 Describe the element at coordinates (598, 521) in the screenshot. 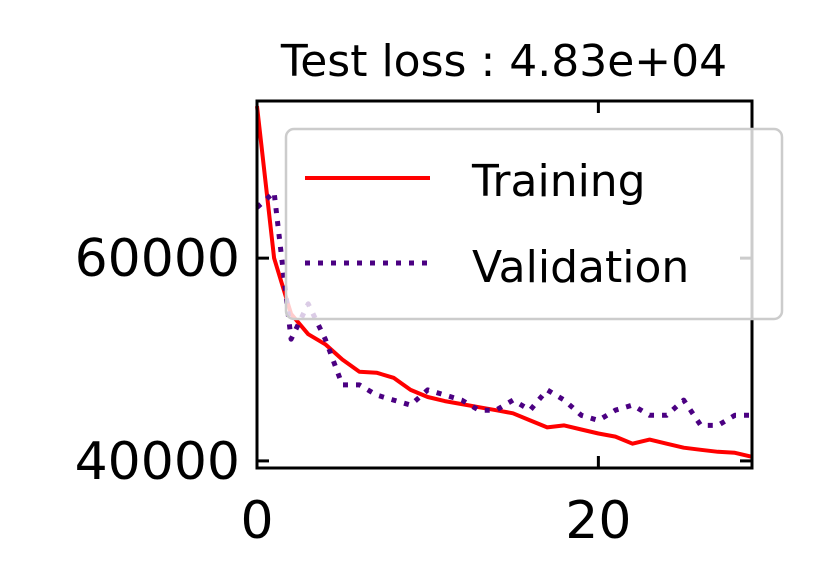

I see `x-tick-label-1: 20` at that location.